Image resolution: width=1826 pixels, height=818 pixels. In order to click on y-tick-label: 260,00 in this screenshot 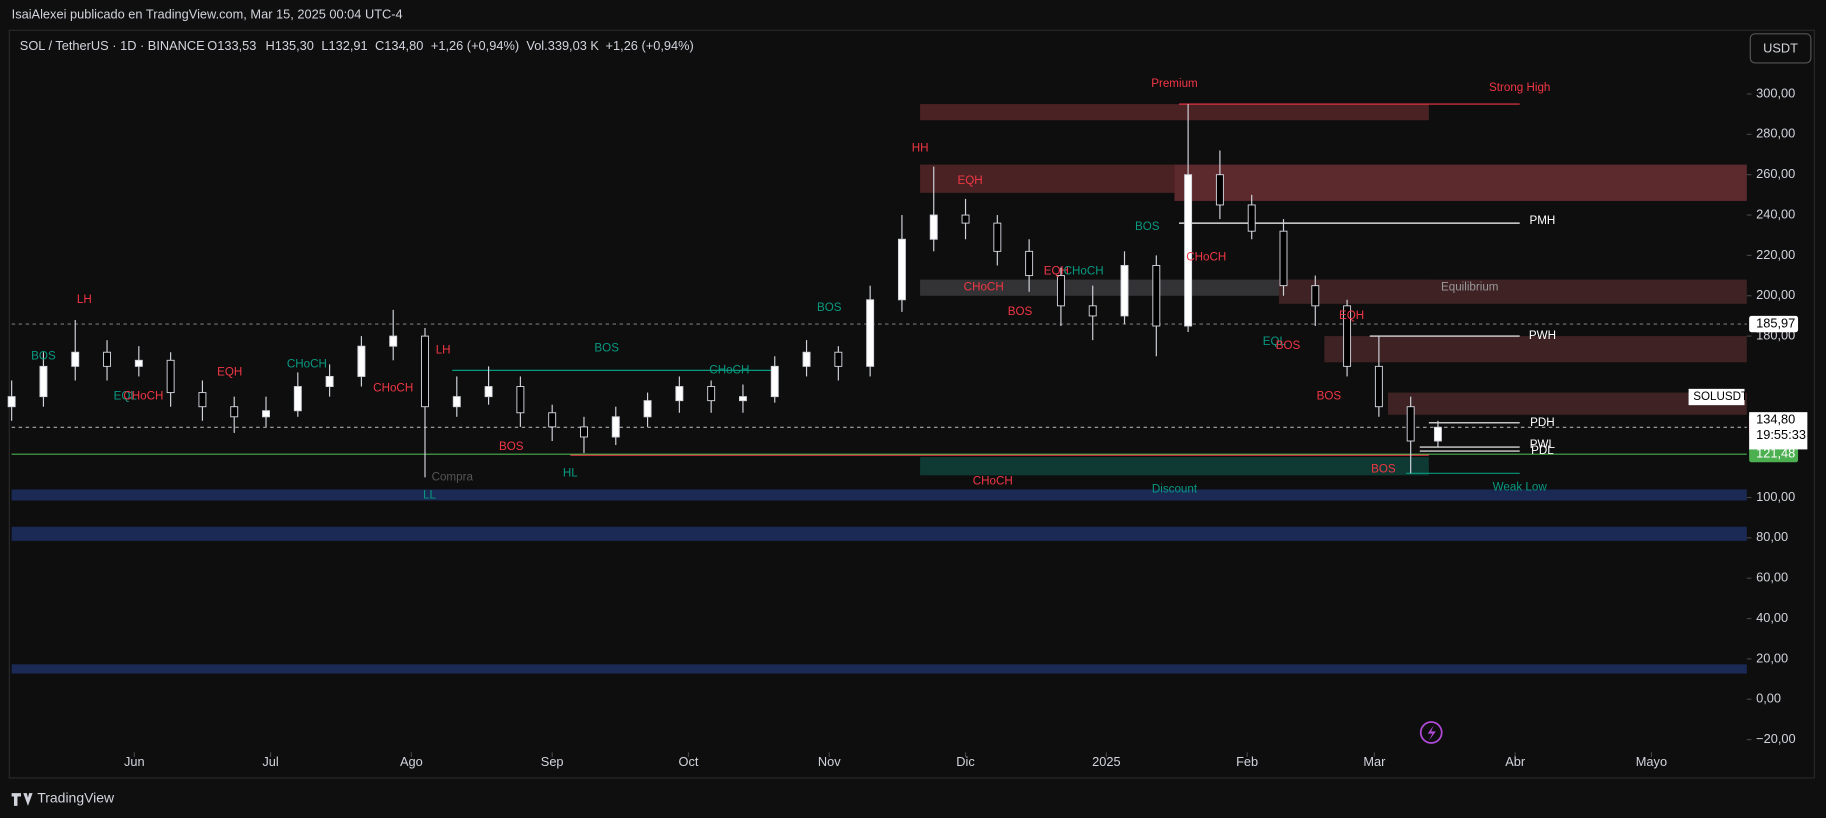, I will do `click(1775, 173)`.